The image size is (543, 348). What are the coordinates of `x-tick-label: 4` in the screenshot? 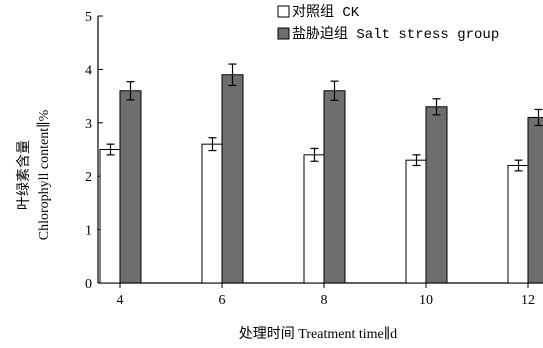 It's located at (120, 300).